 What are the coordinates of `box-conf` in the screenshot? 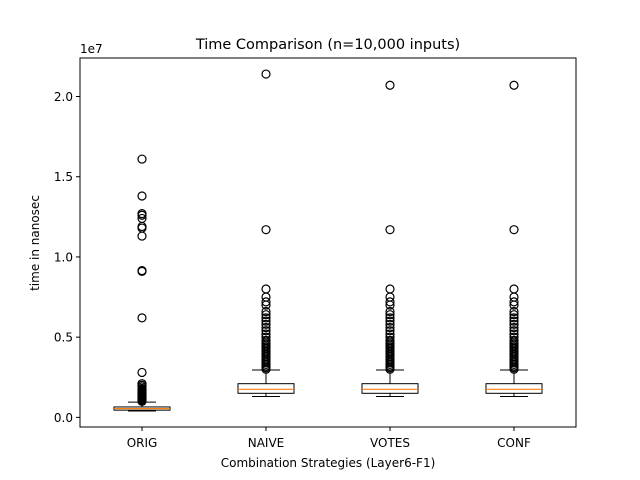 It's located at (514, 388).